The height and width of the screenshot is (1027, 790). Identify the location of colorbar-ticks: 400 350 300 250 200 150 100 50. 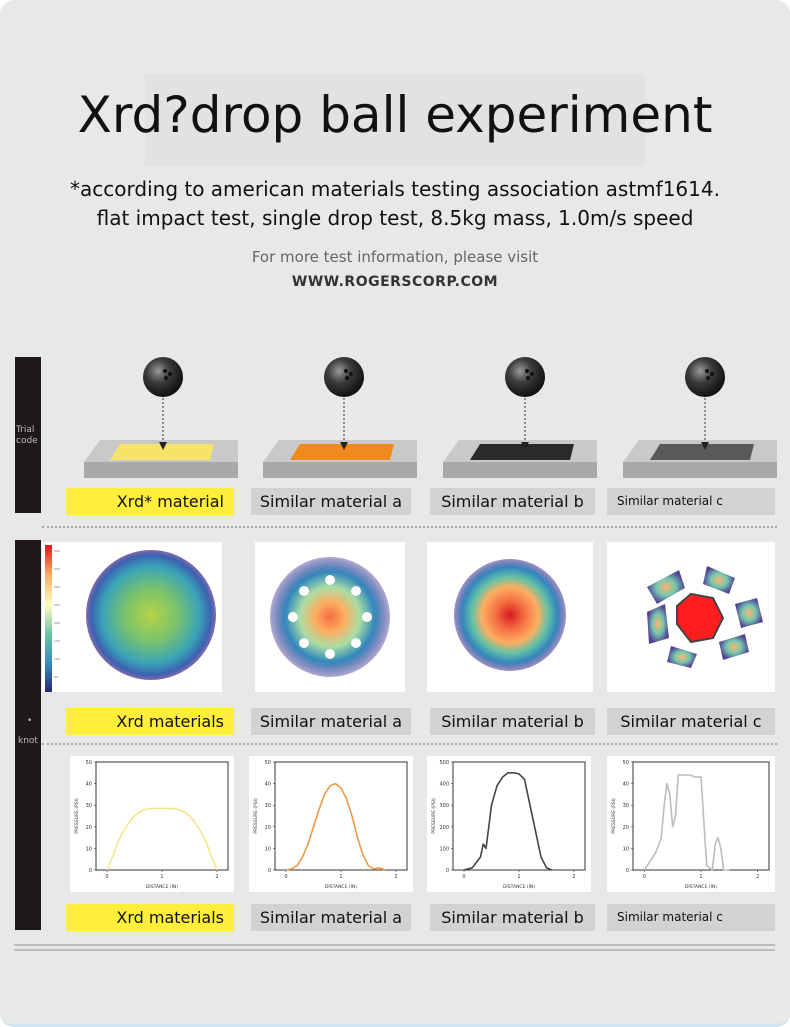
(57, 614).